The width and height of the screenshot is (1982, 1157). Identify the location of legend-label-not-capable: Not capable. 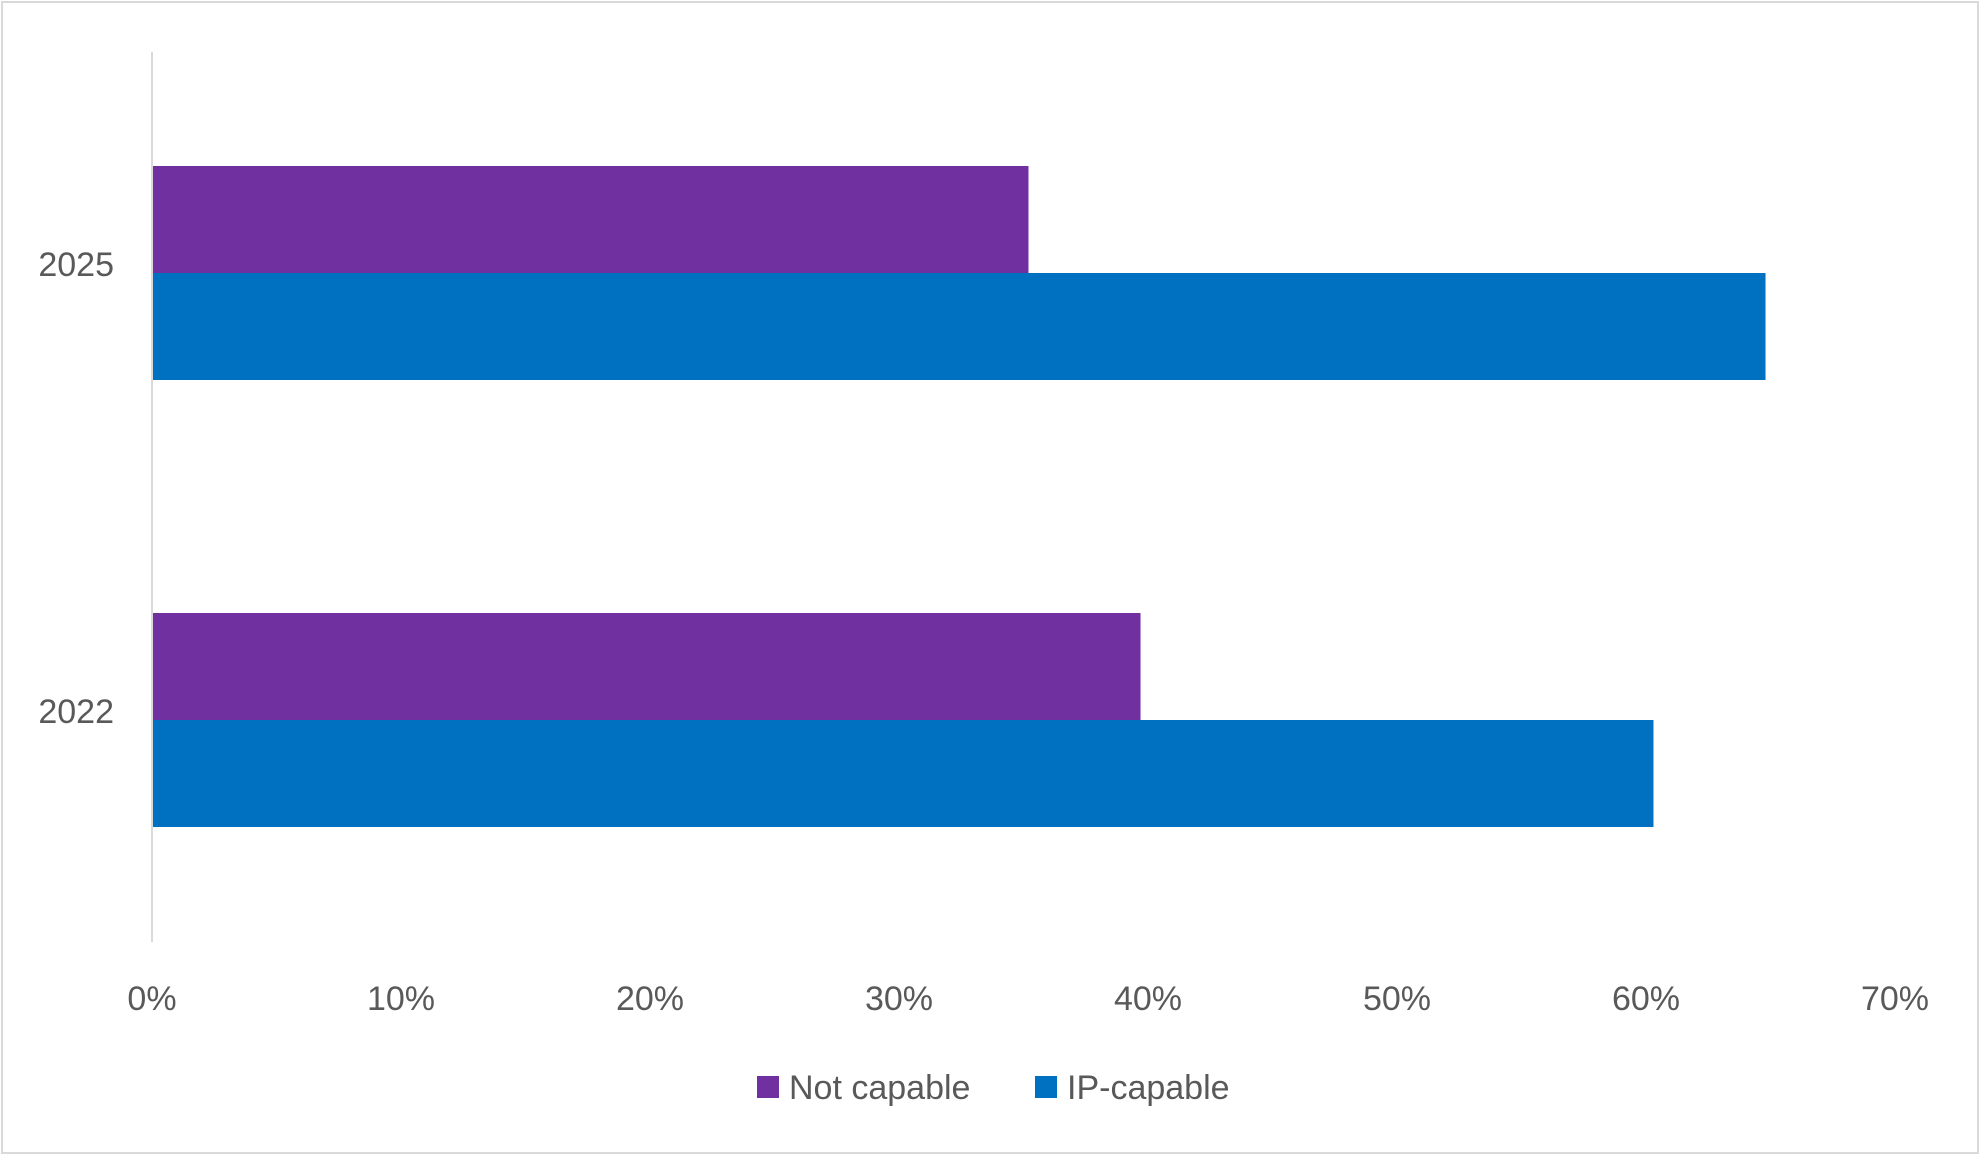
(879, 1088).